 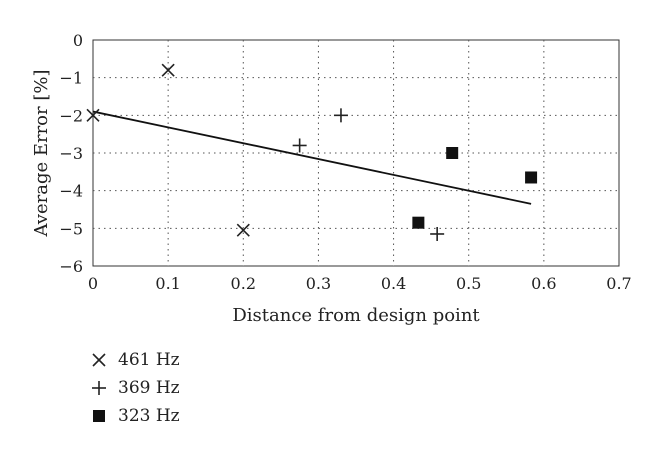 What do you see at coordinates (99, 416) in the screenshot?
I see `square-marker-icon` at bounding box center [99, 416].